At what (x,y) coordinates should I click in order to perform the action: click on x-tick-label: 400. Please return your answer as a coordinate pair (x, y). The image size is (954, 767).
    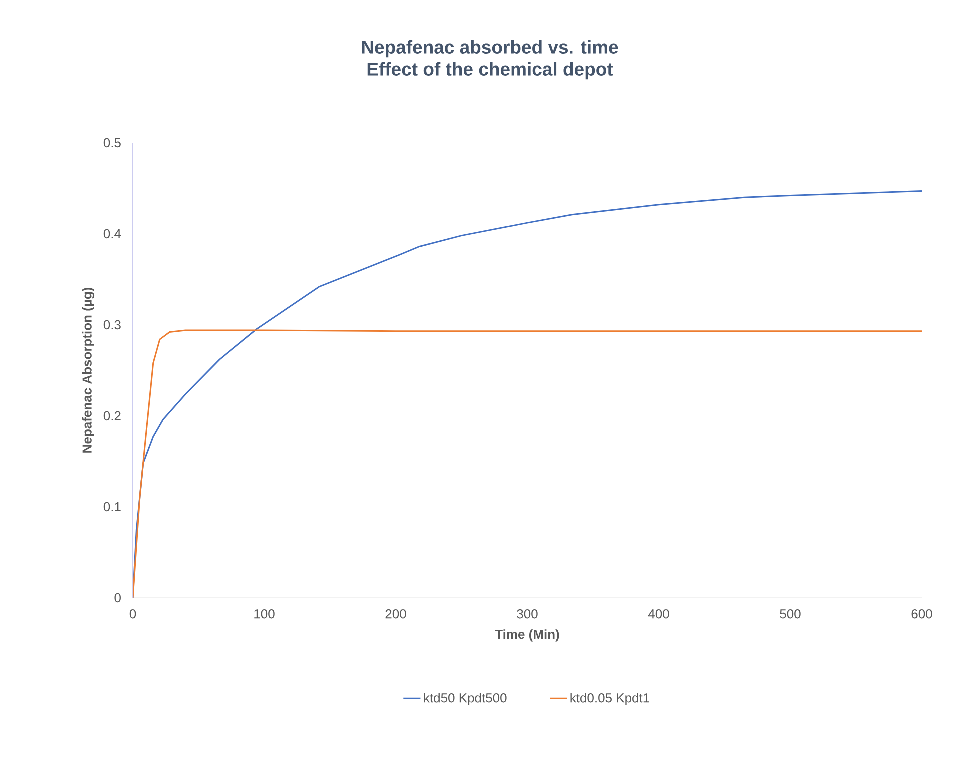
    Looking at the image, I should click on (659, 614).